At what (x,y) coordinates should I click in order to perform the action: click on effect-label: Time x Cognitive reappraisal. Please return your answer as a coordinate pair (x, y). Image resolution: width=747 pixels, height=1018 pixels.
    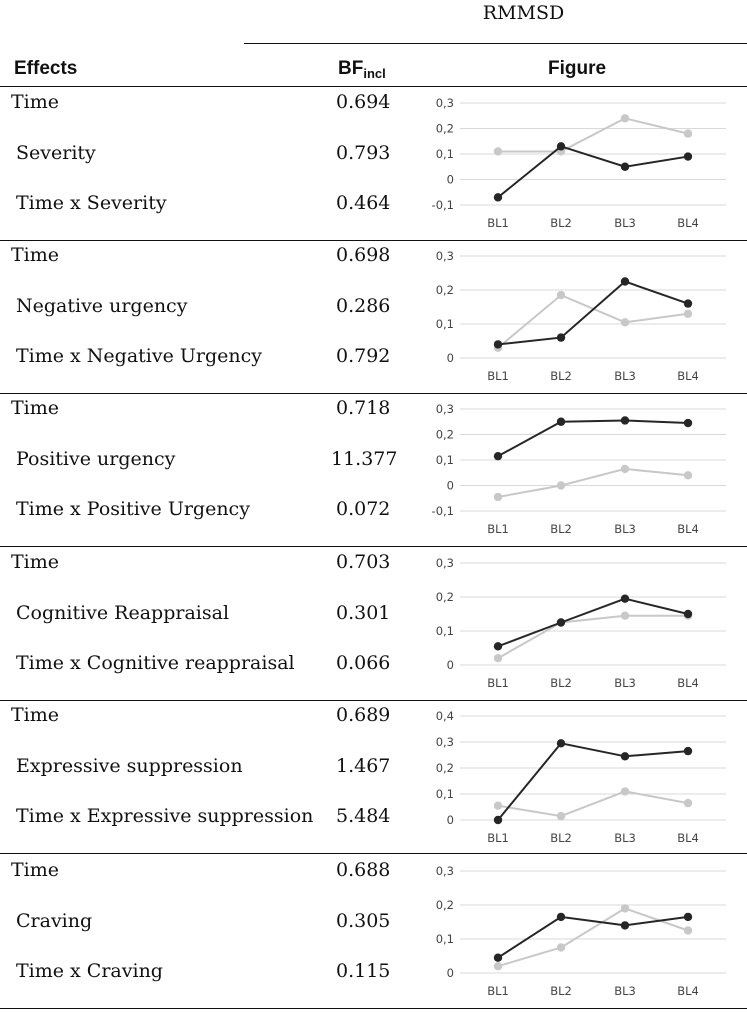
    Looking at the image, I should click on (155, 663).